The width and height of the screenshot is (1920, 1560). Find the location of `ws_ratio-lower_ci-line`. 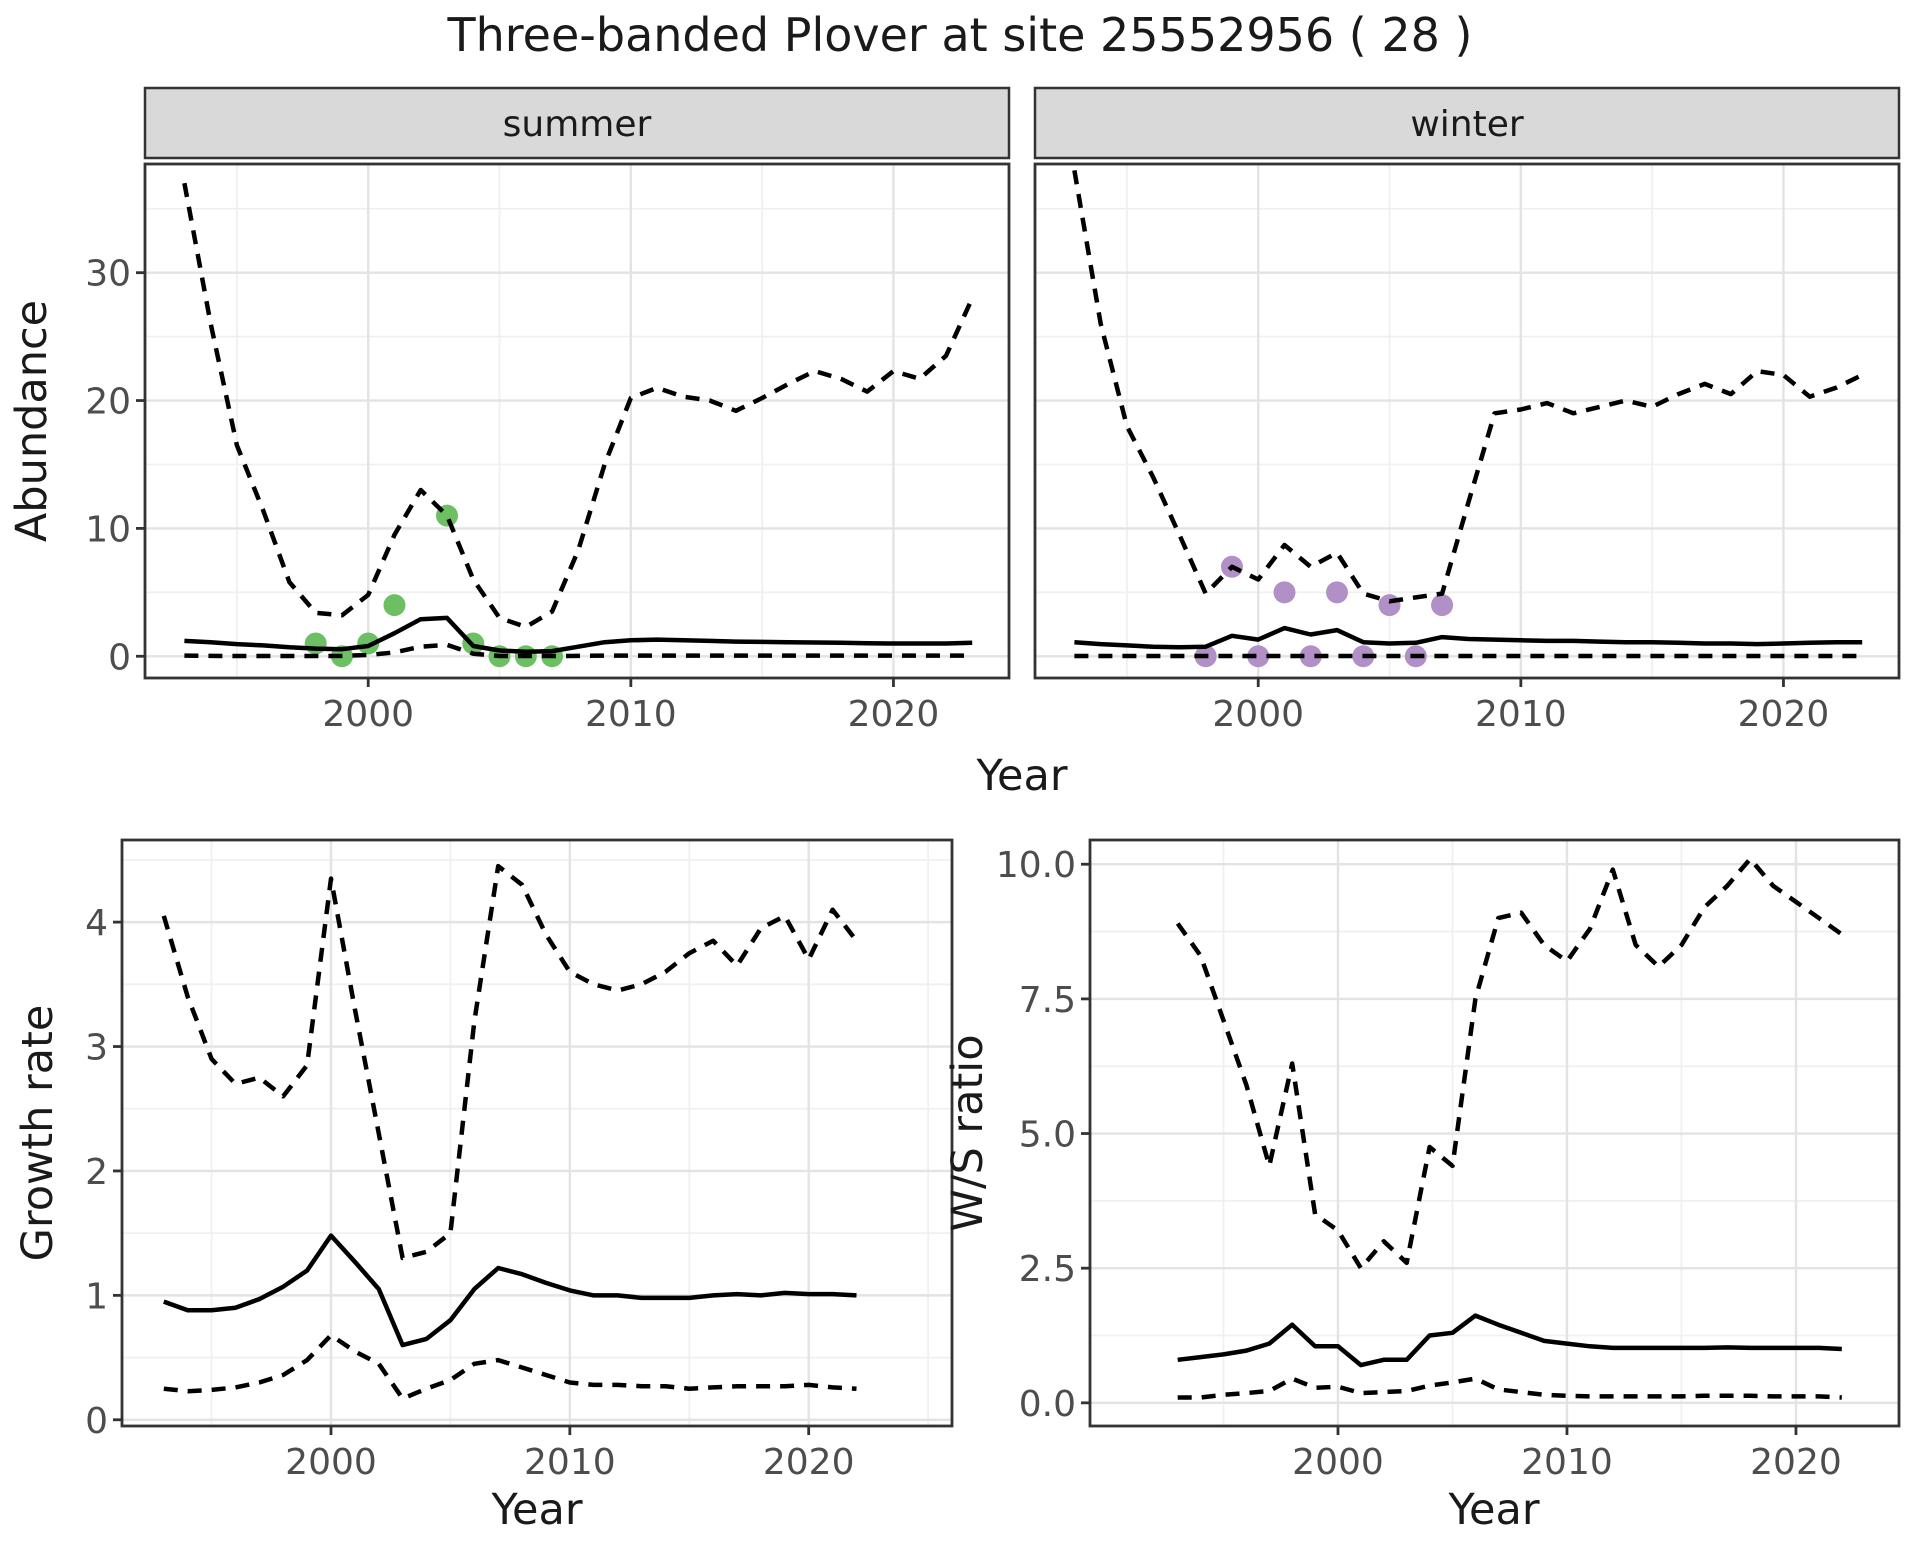

ws_ratio-lower_ci-line is located at coordinates (1509, 1388).